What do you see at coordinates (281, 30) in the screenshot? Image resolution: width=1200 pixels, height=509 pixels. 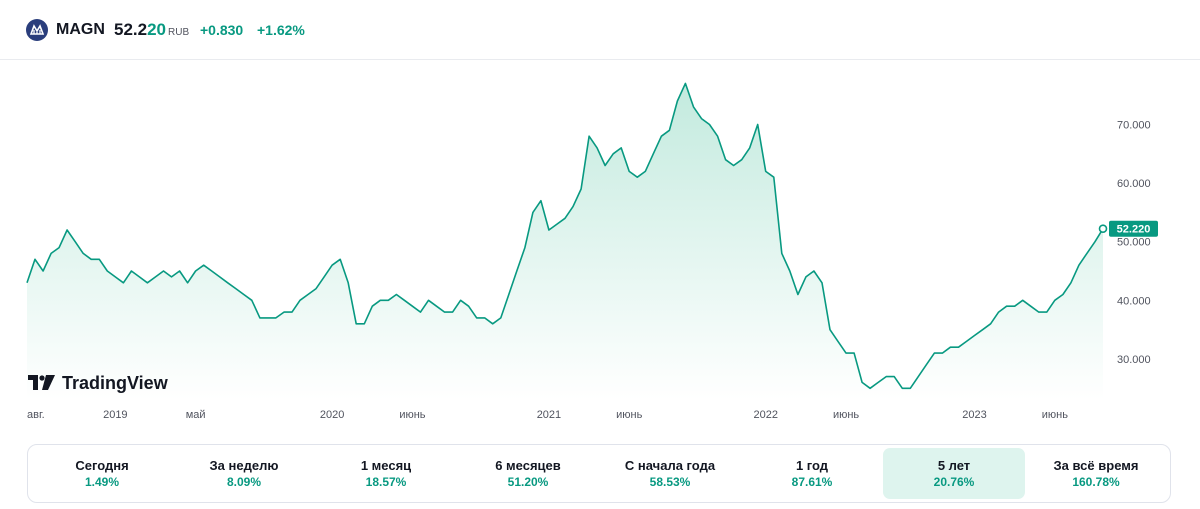 I see `price-change-percent: +1.62%` at bounding box center [281, 30].